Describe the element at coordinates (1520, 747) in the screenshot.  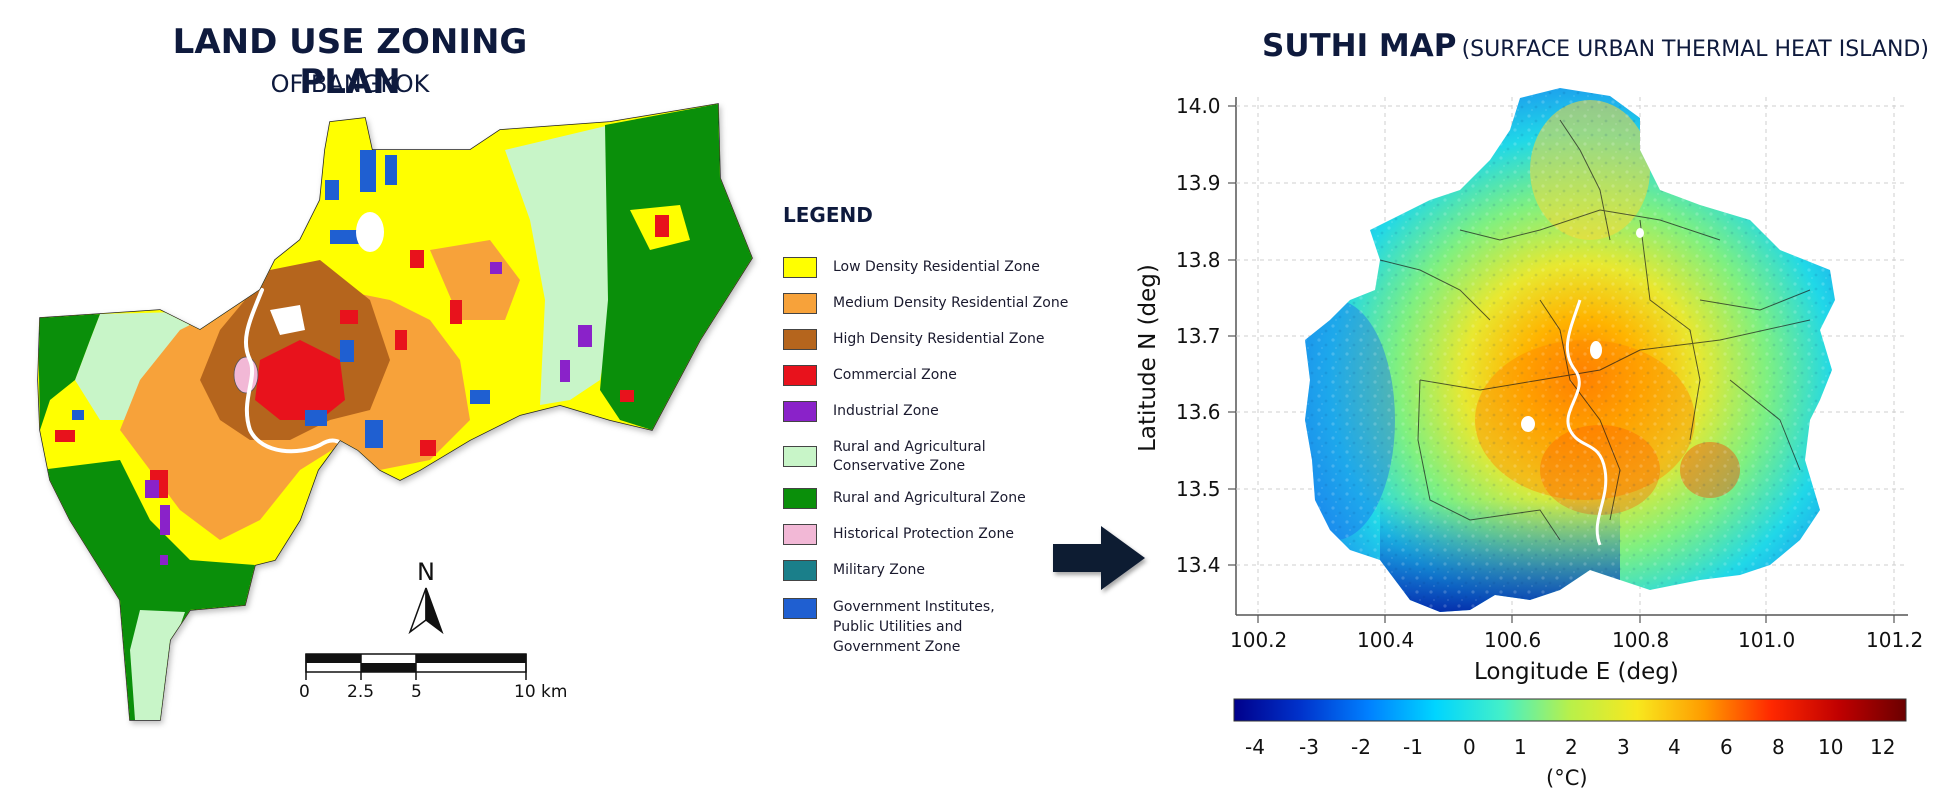
I see `cb-tick: 1` at that location.